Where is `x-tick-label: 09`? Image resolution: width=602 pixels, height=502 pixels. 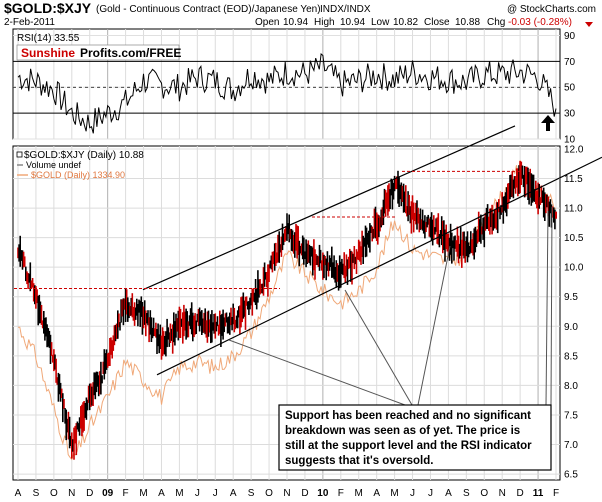 x-tick-label: 09 is located at coordinates (108, 493).